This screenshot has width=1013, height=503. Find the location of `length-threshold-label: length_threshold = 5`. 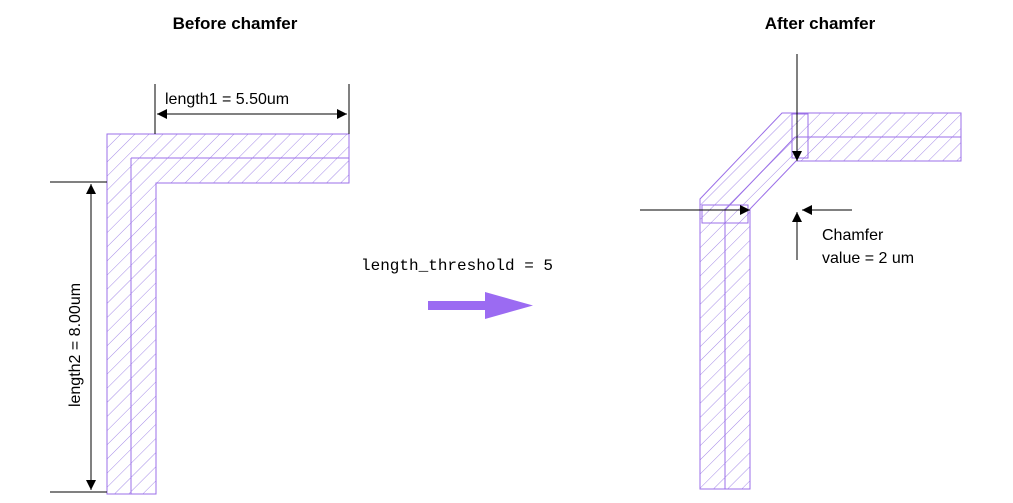

length-threshold-label: length_threshold = 5 is located at coordinates (457, 266).